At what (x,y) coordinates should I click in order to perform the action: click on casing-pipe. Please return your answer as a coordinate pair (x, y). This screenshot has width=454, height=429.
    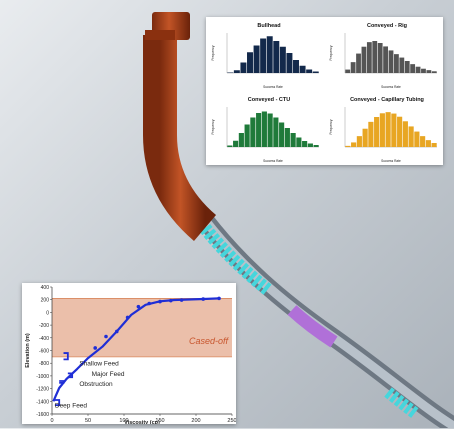
    Looking at the image, I should click on (180, 138).